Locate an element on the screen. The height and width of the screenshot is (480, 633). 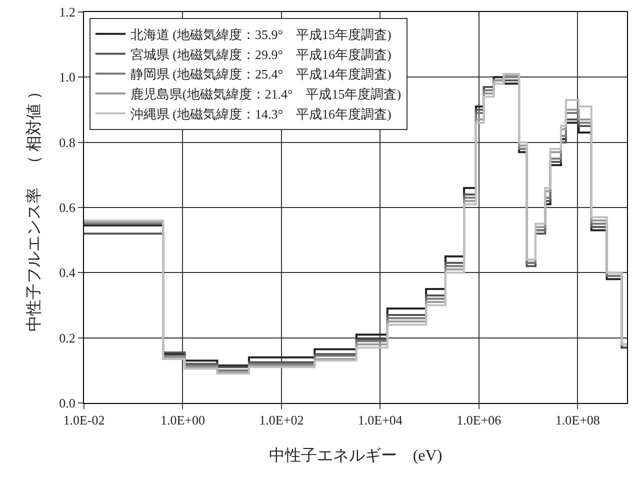
y-tick-label: 0.2 is located at coordinates (67, 338).